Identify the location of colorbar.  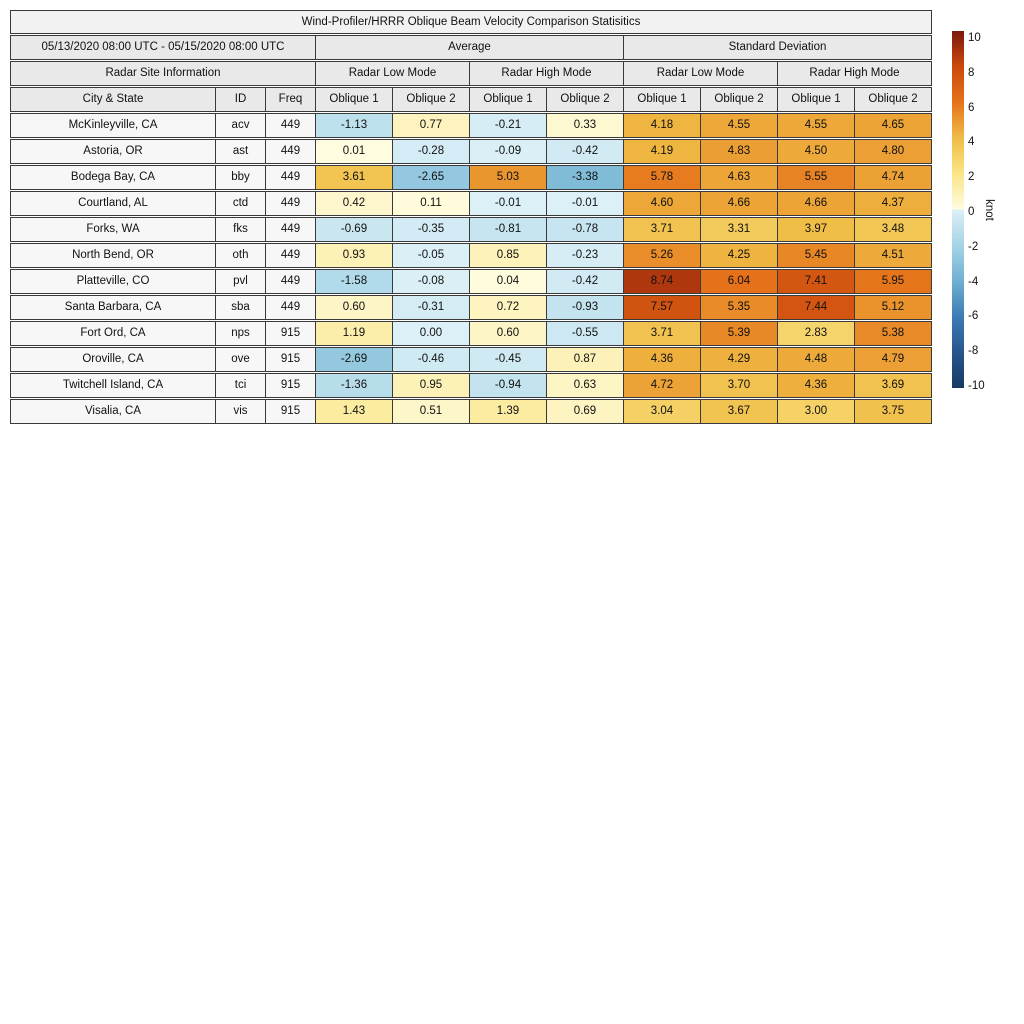
(958, 209).